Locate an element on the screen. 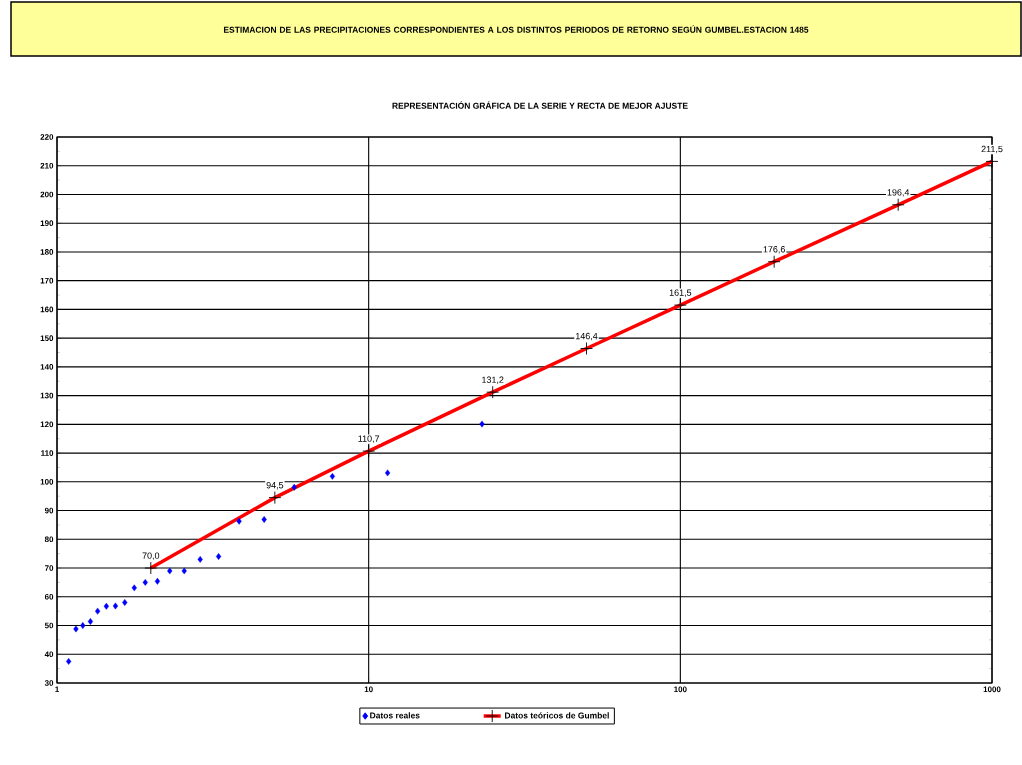  data-label: 161,5 is located at coordinates (680, 293).